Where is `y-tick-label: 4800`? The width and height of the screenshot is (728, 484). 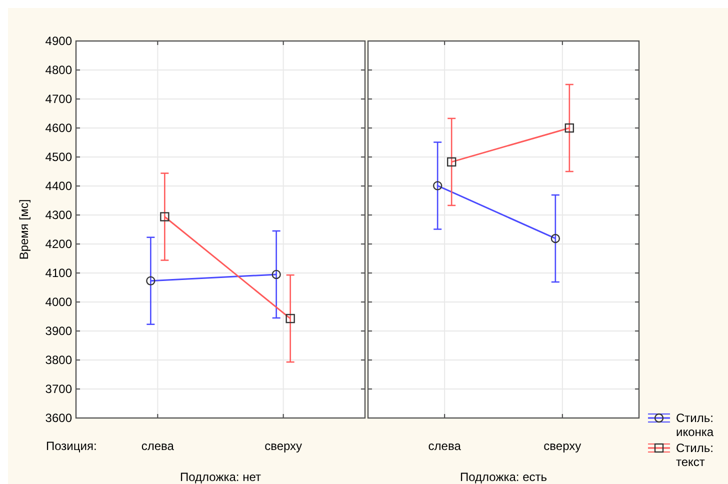
y-tick-label: 4800 is located at coordinates (58, 70).